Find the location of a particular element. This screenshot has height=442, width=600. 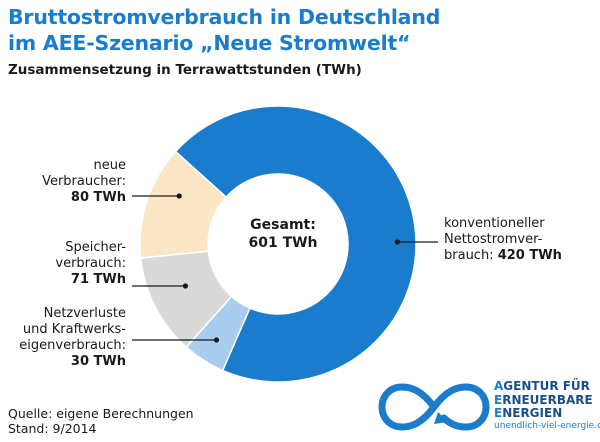

chart-title-line-2: im AEE-Szenario „Neue Stromwelt“ is located at coordinates (209, 43).